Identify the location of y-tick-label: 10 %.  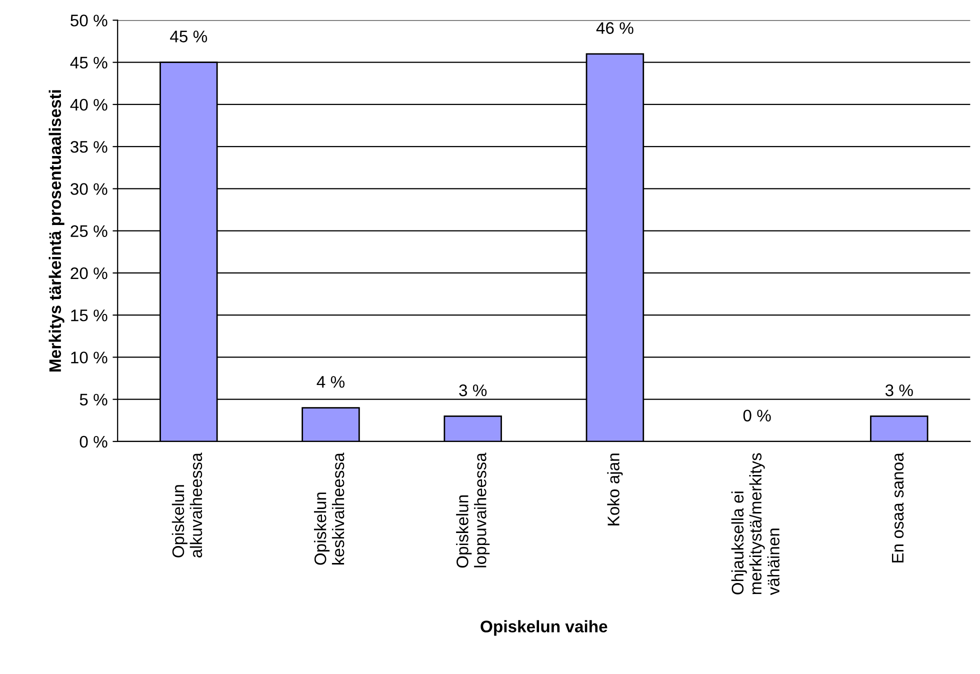
(89, 358).